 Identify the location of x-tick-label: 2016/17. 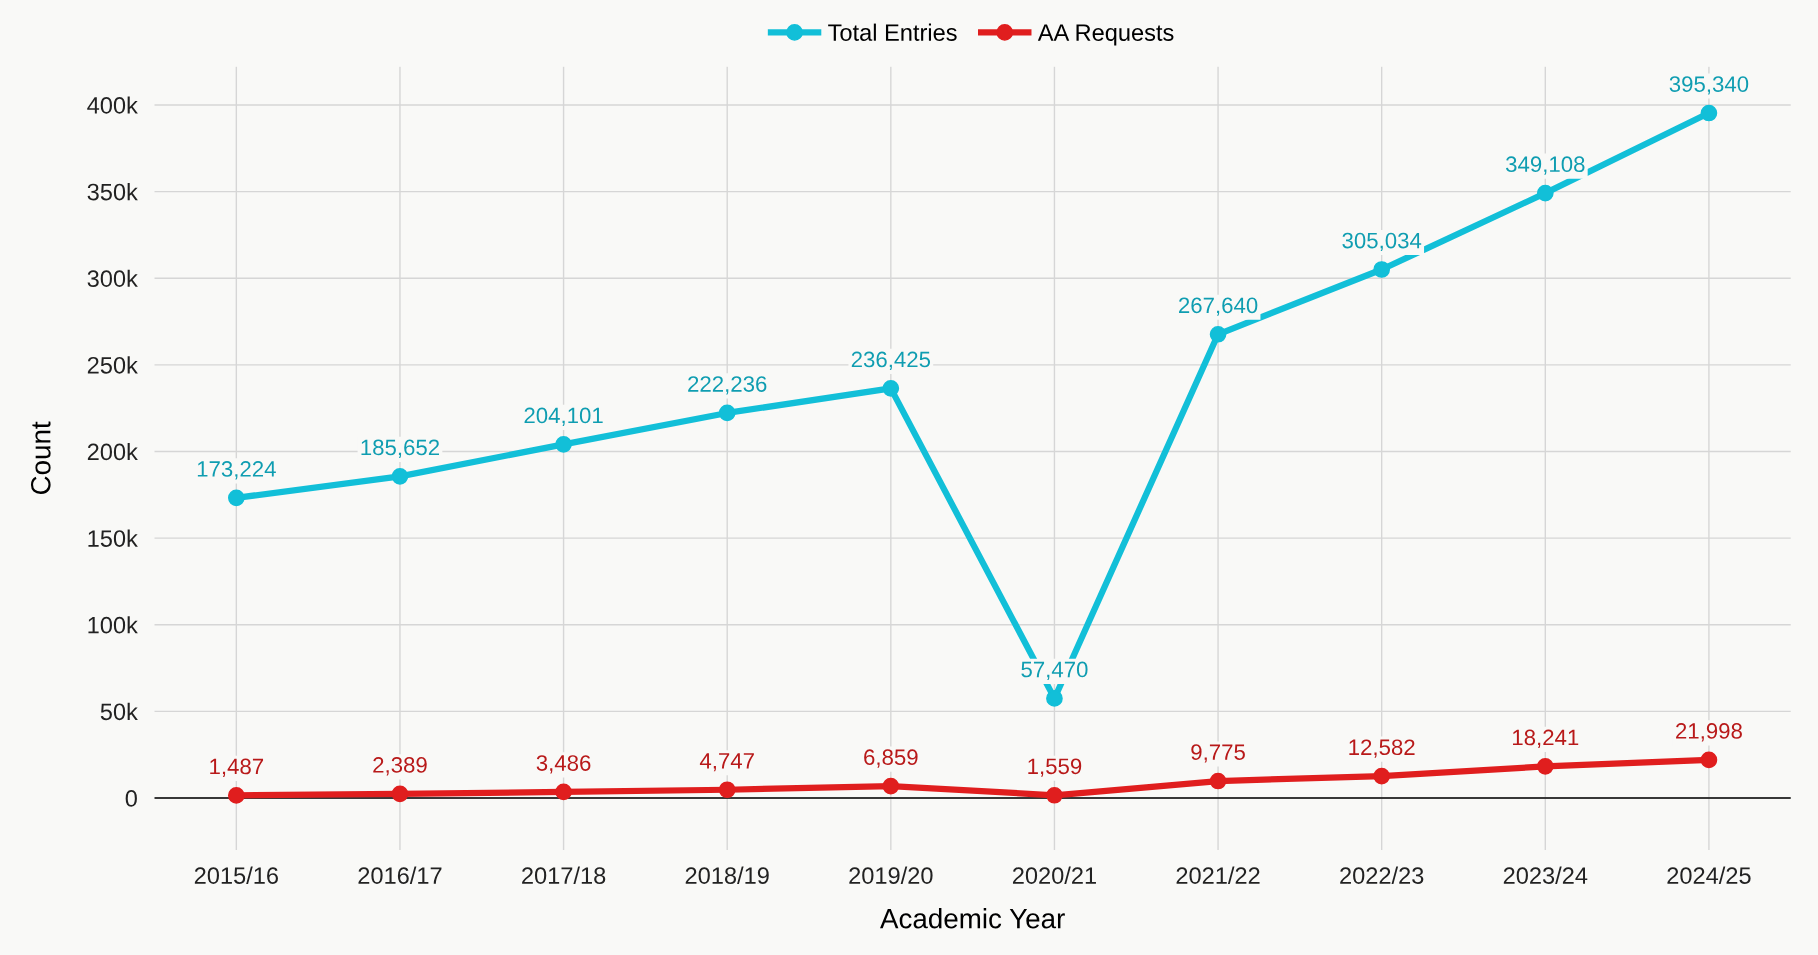
(400, 875).